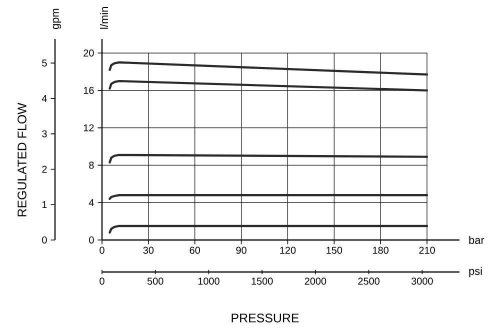  I want to click on x-axis-title: bar, so click(476, 240).